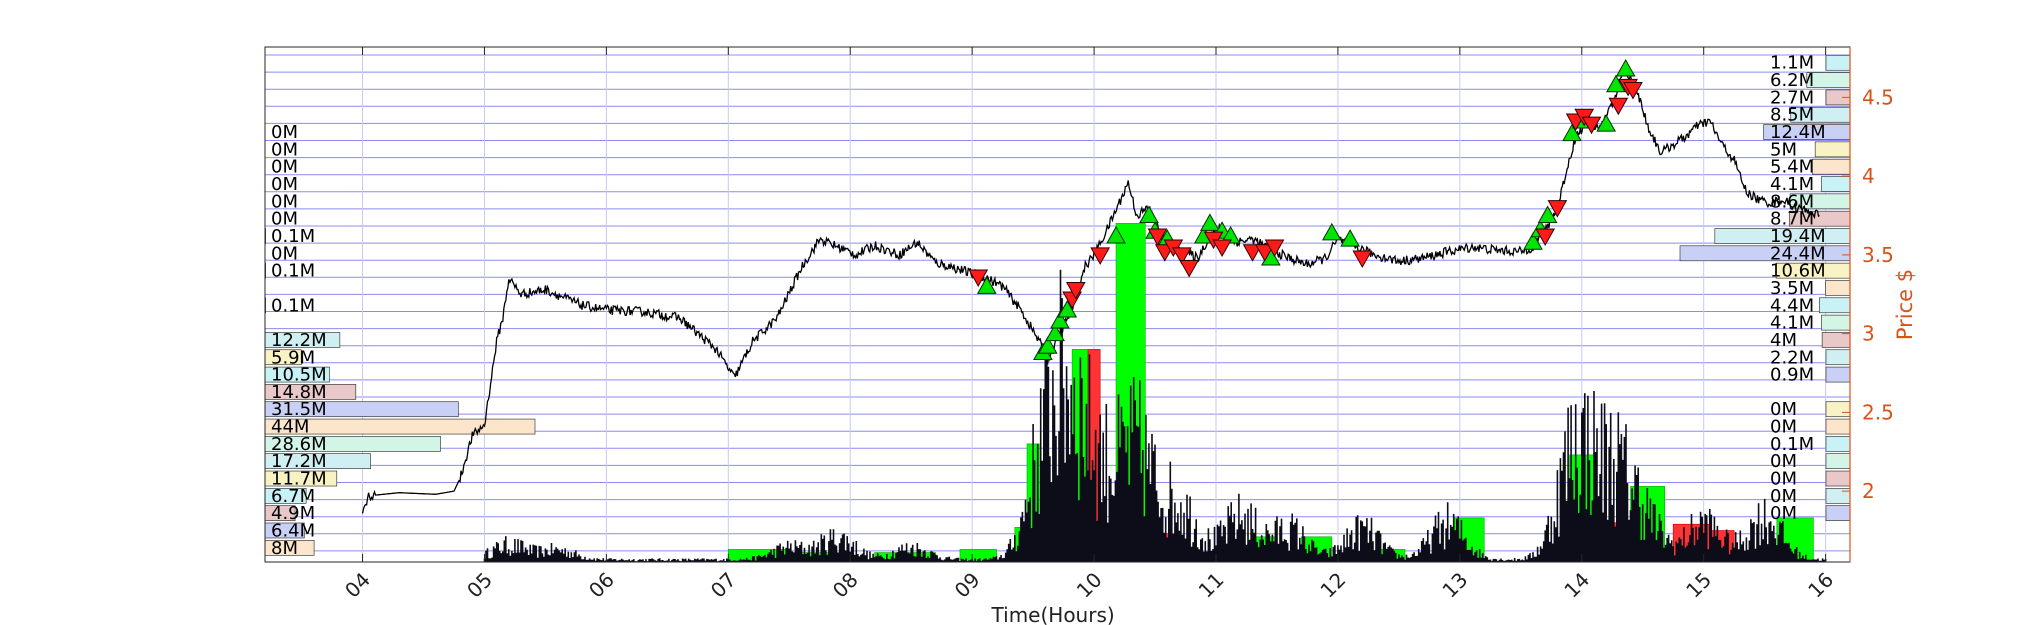  What do you see at coordinates (1798, 253) in the screenshot?
I see `volume-profile-label: 24.4M` at bounding box center [1798, 253].